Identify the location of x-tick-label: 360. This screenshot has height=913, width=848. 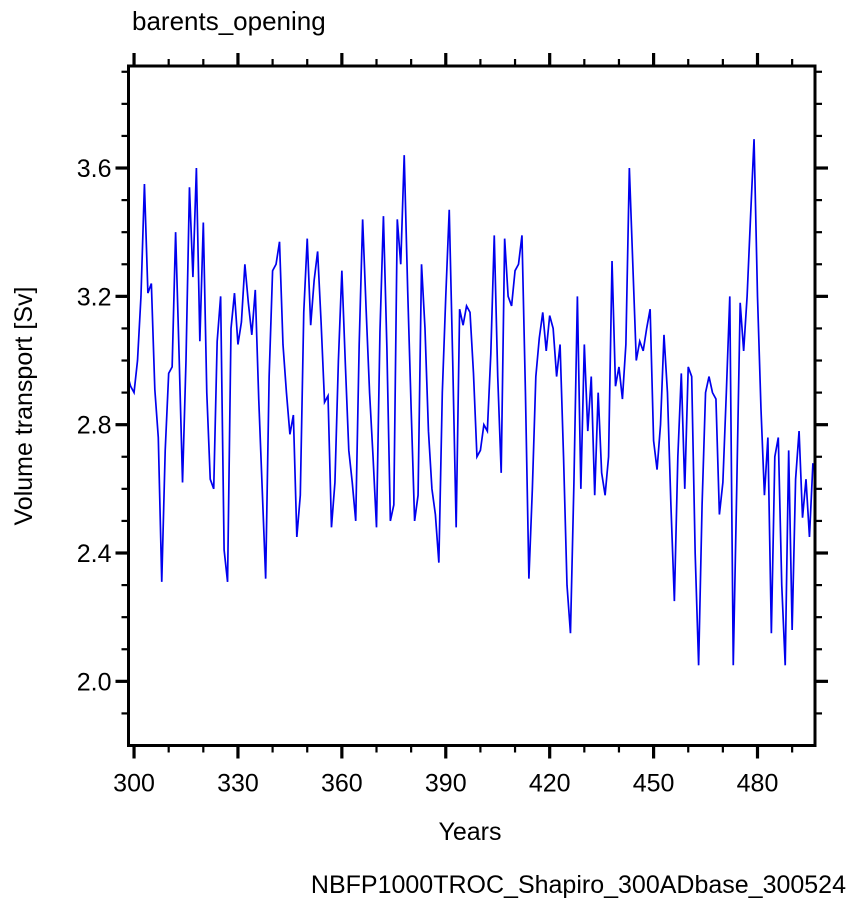
(342, 784).